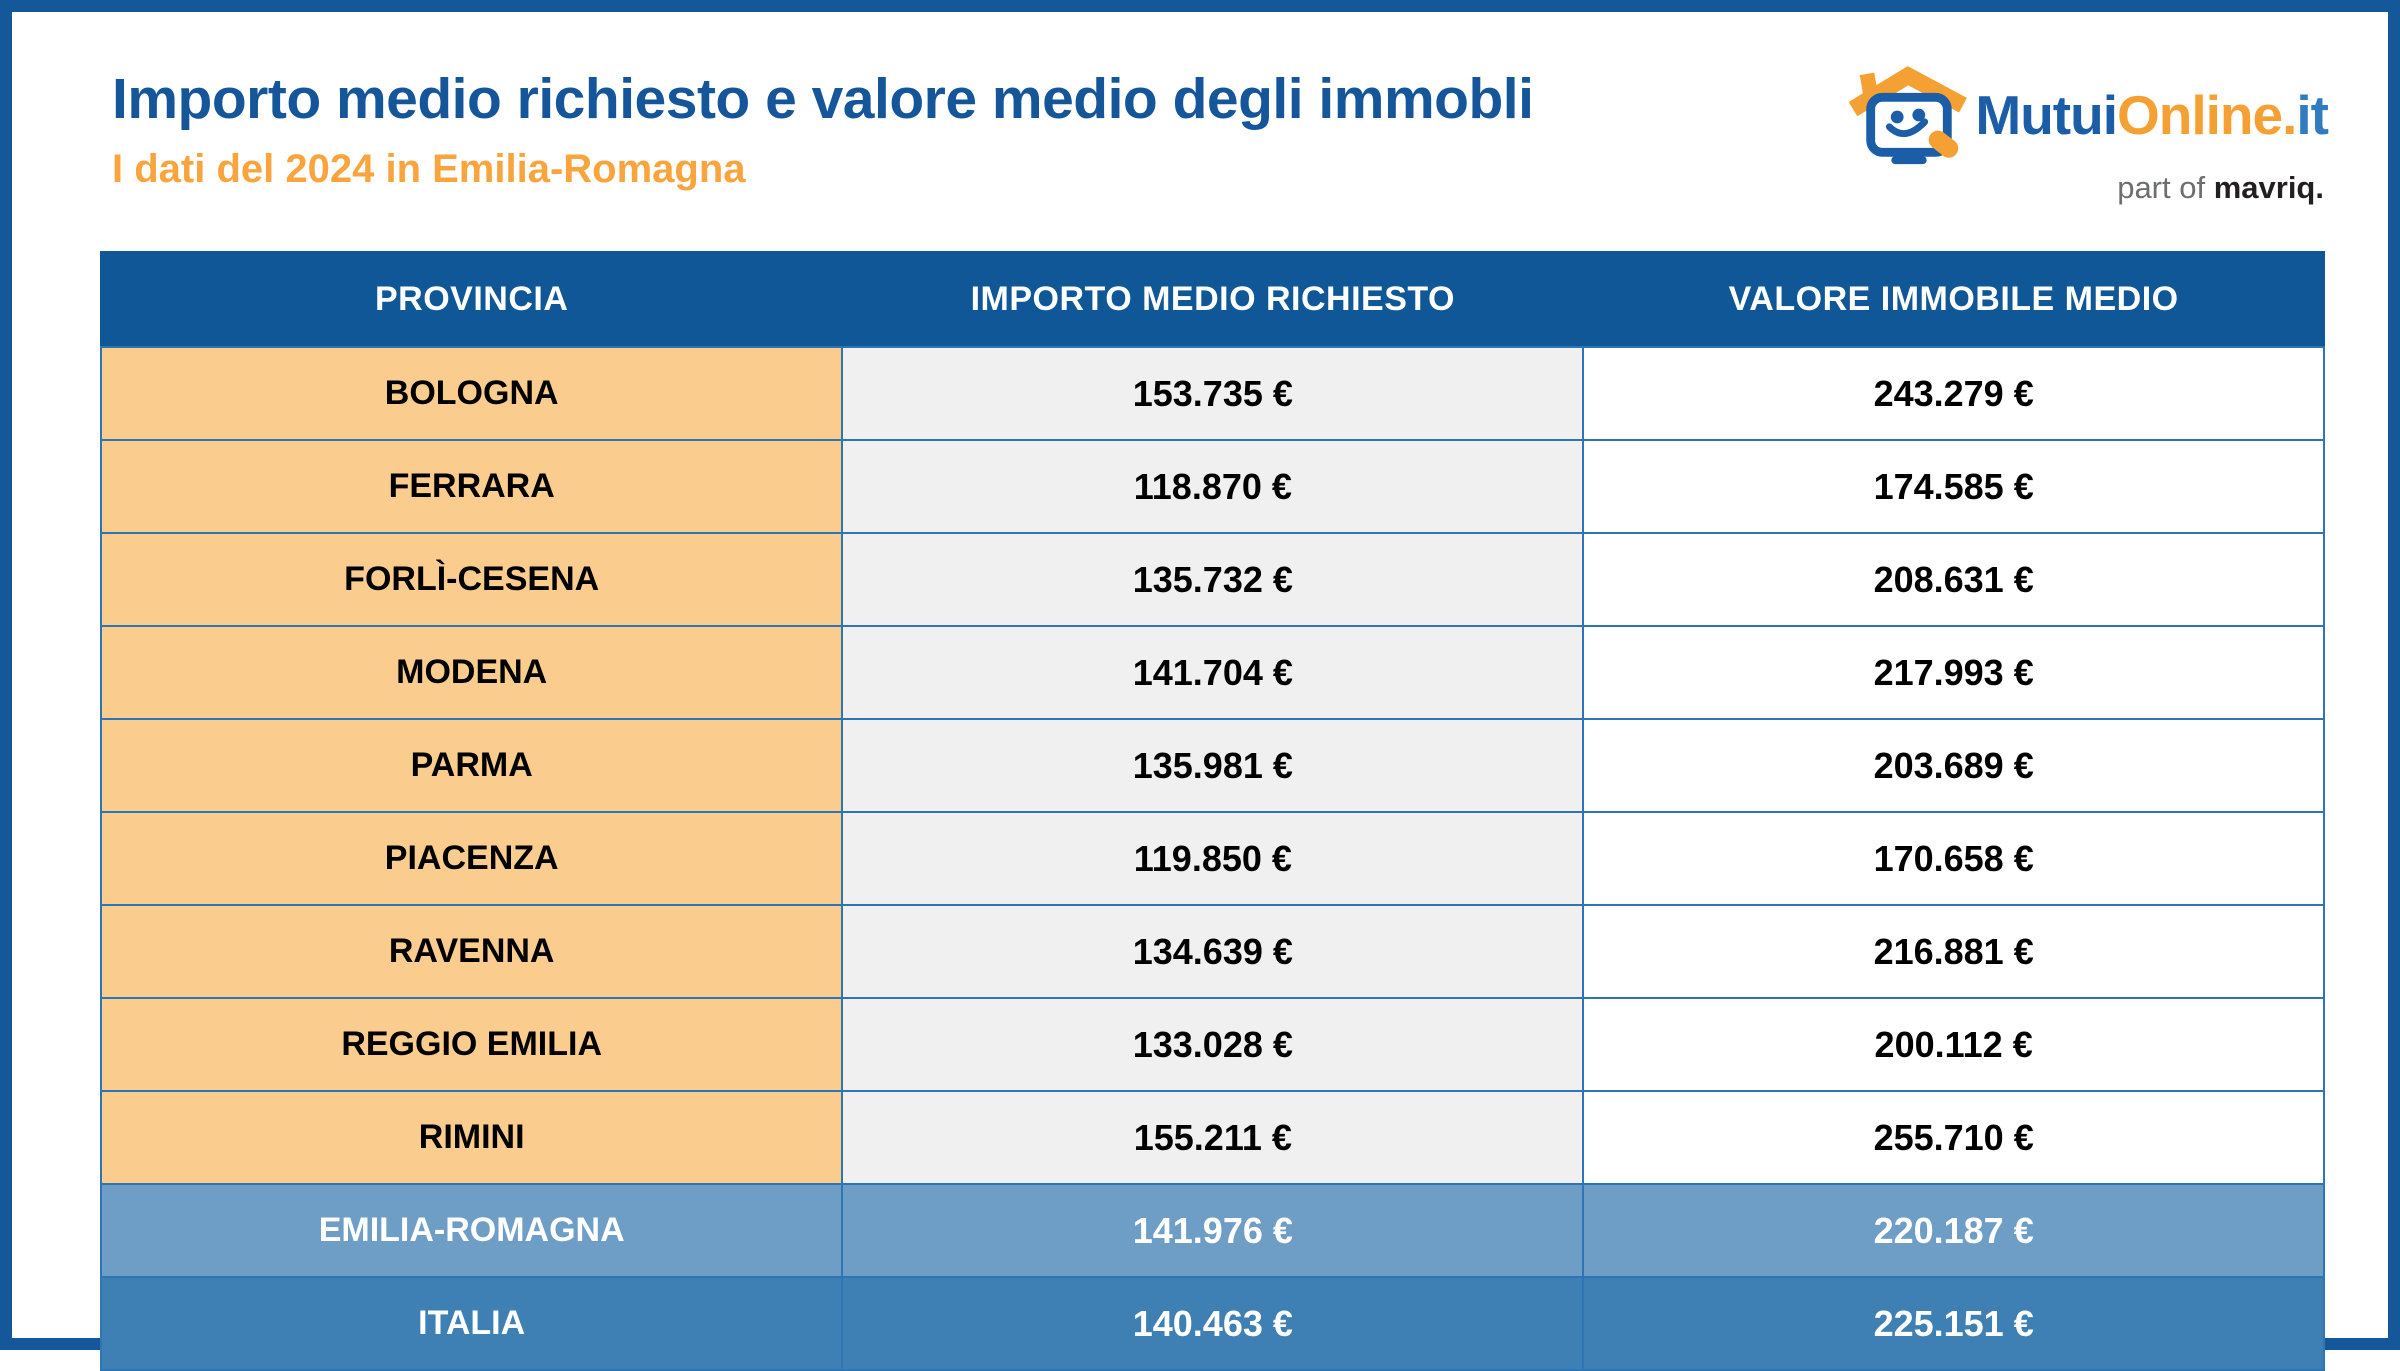  I want to click on cell-importo: 140.463 €, so click(1213, 1323).